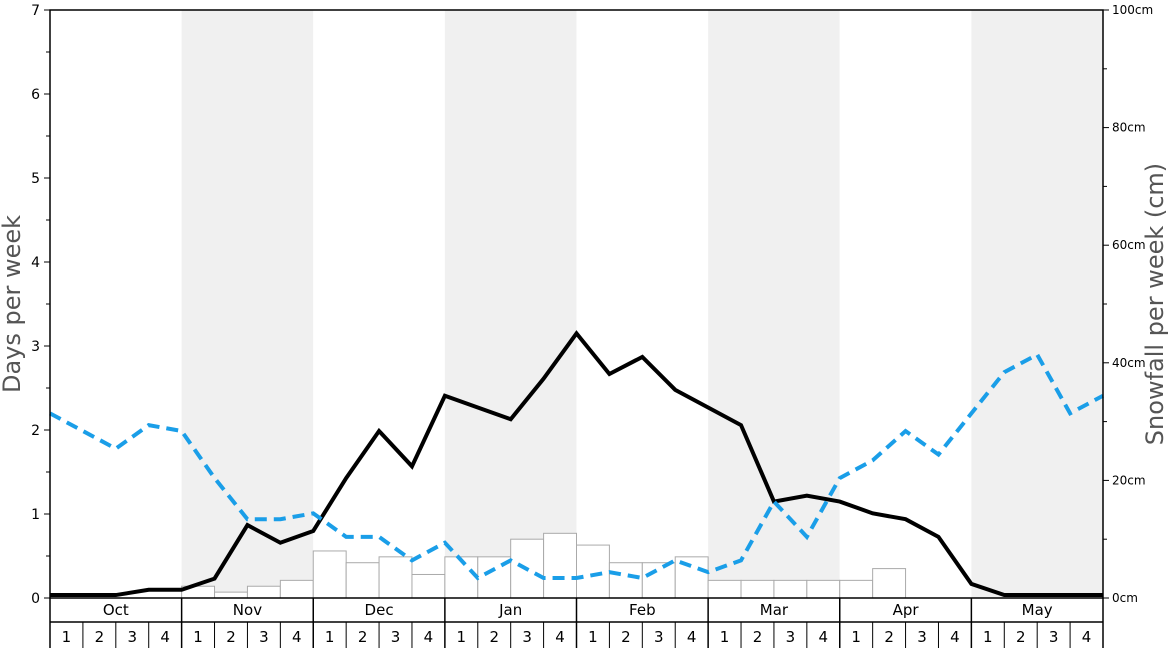 The width and height of the screenshot is (1168, 648). I want to click on right-tick-label: 100cm, so click(1132, 10).